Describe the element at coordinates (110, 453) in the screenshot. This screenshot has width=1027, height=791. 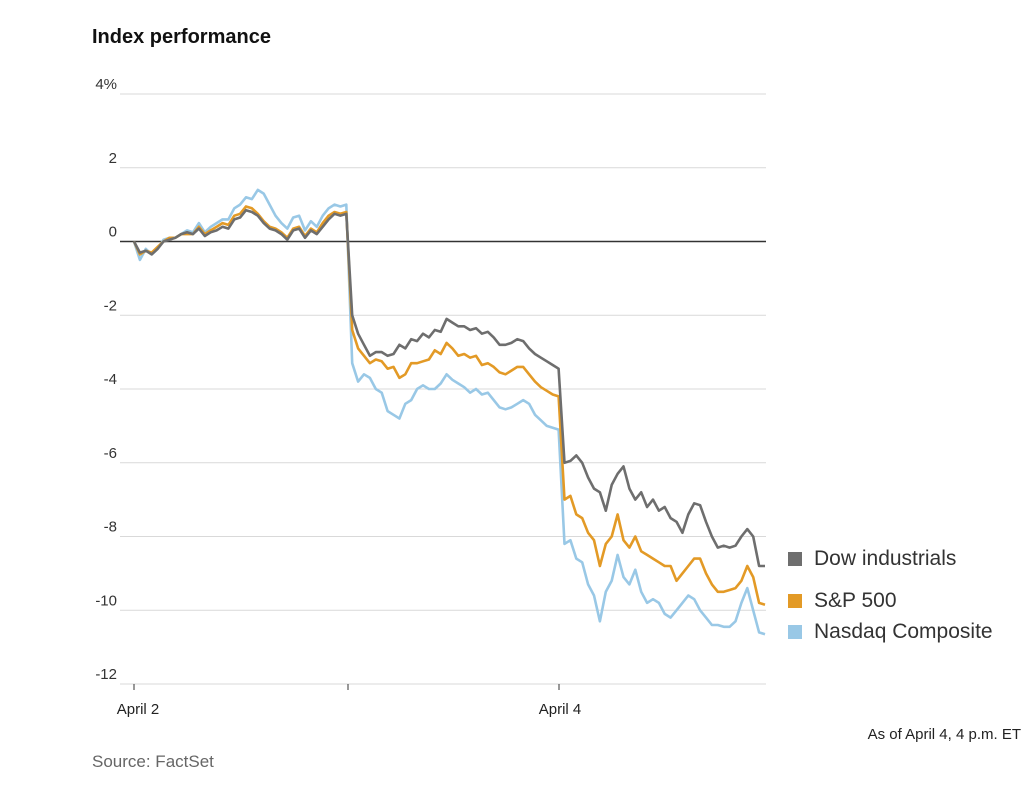
I see `y-tick-label: -6` at that location.